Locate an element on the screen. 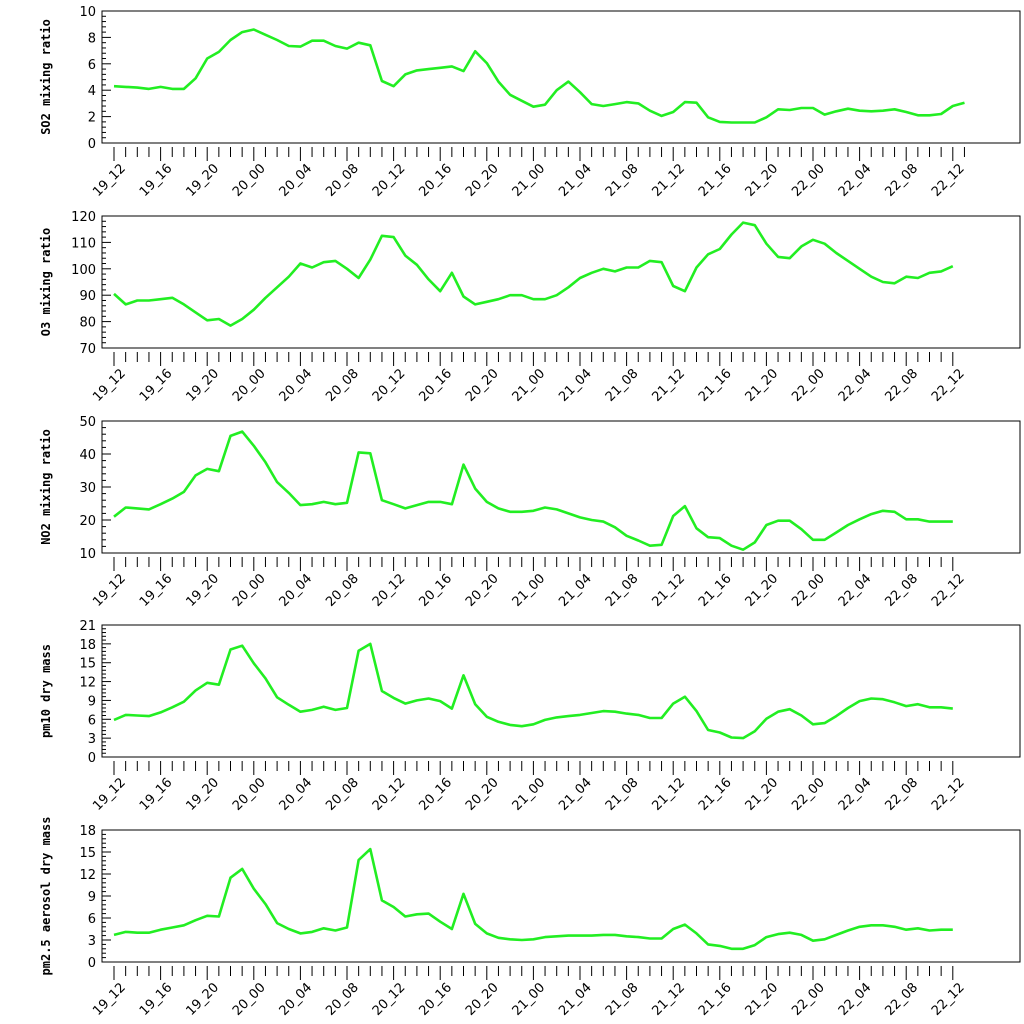 The image size is (1024, 1024). y-axis-label: NO2 mixing ratio is located at coordinates (46, 487).